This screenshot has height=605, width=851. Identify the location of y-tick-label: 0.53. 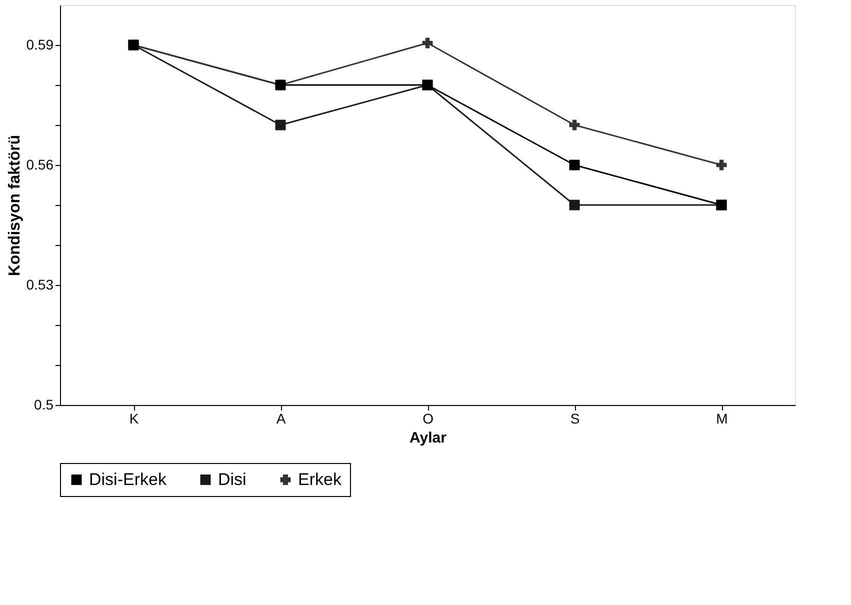
(40, 284).